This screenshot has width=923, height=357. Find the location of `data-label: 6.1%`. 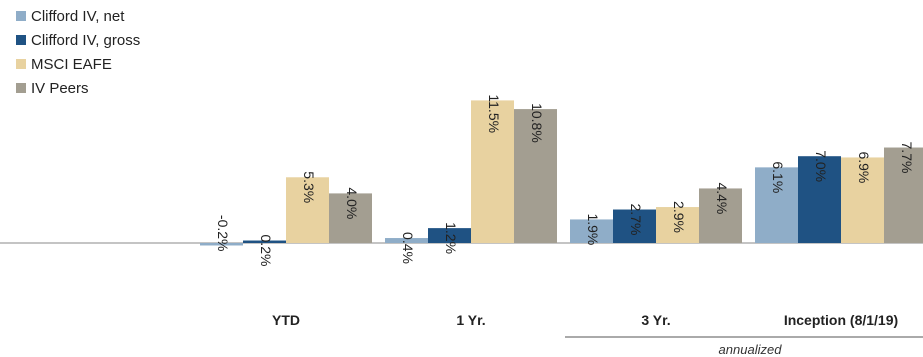

data-label: 6.1% is located at coordinates (778, 177).